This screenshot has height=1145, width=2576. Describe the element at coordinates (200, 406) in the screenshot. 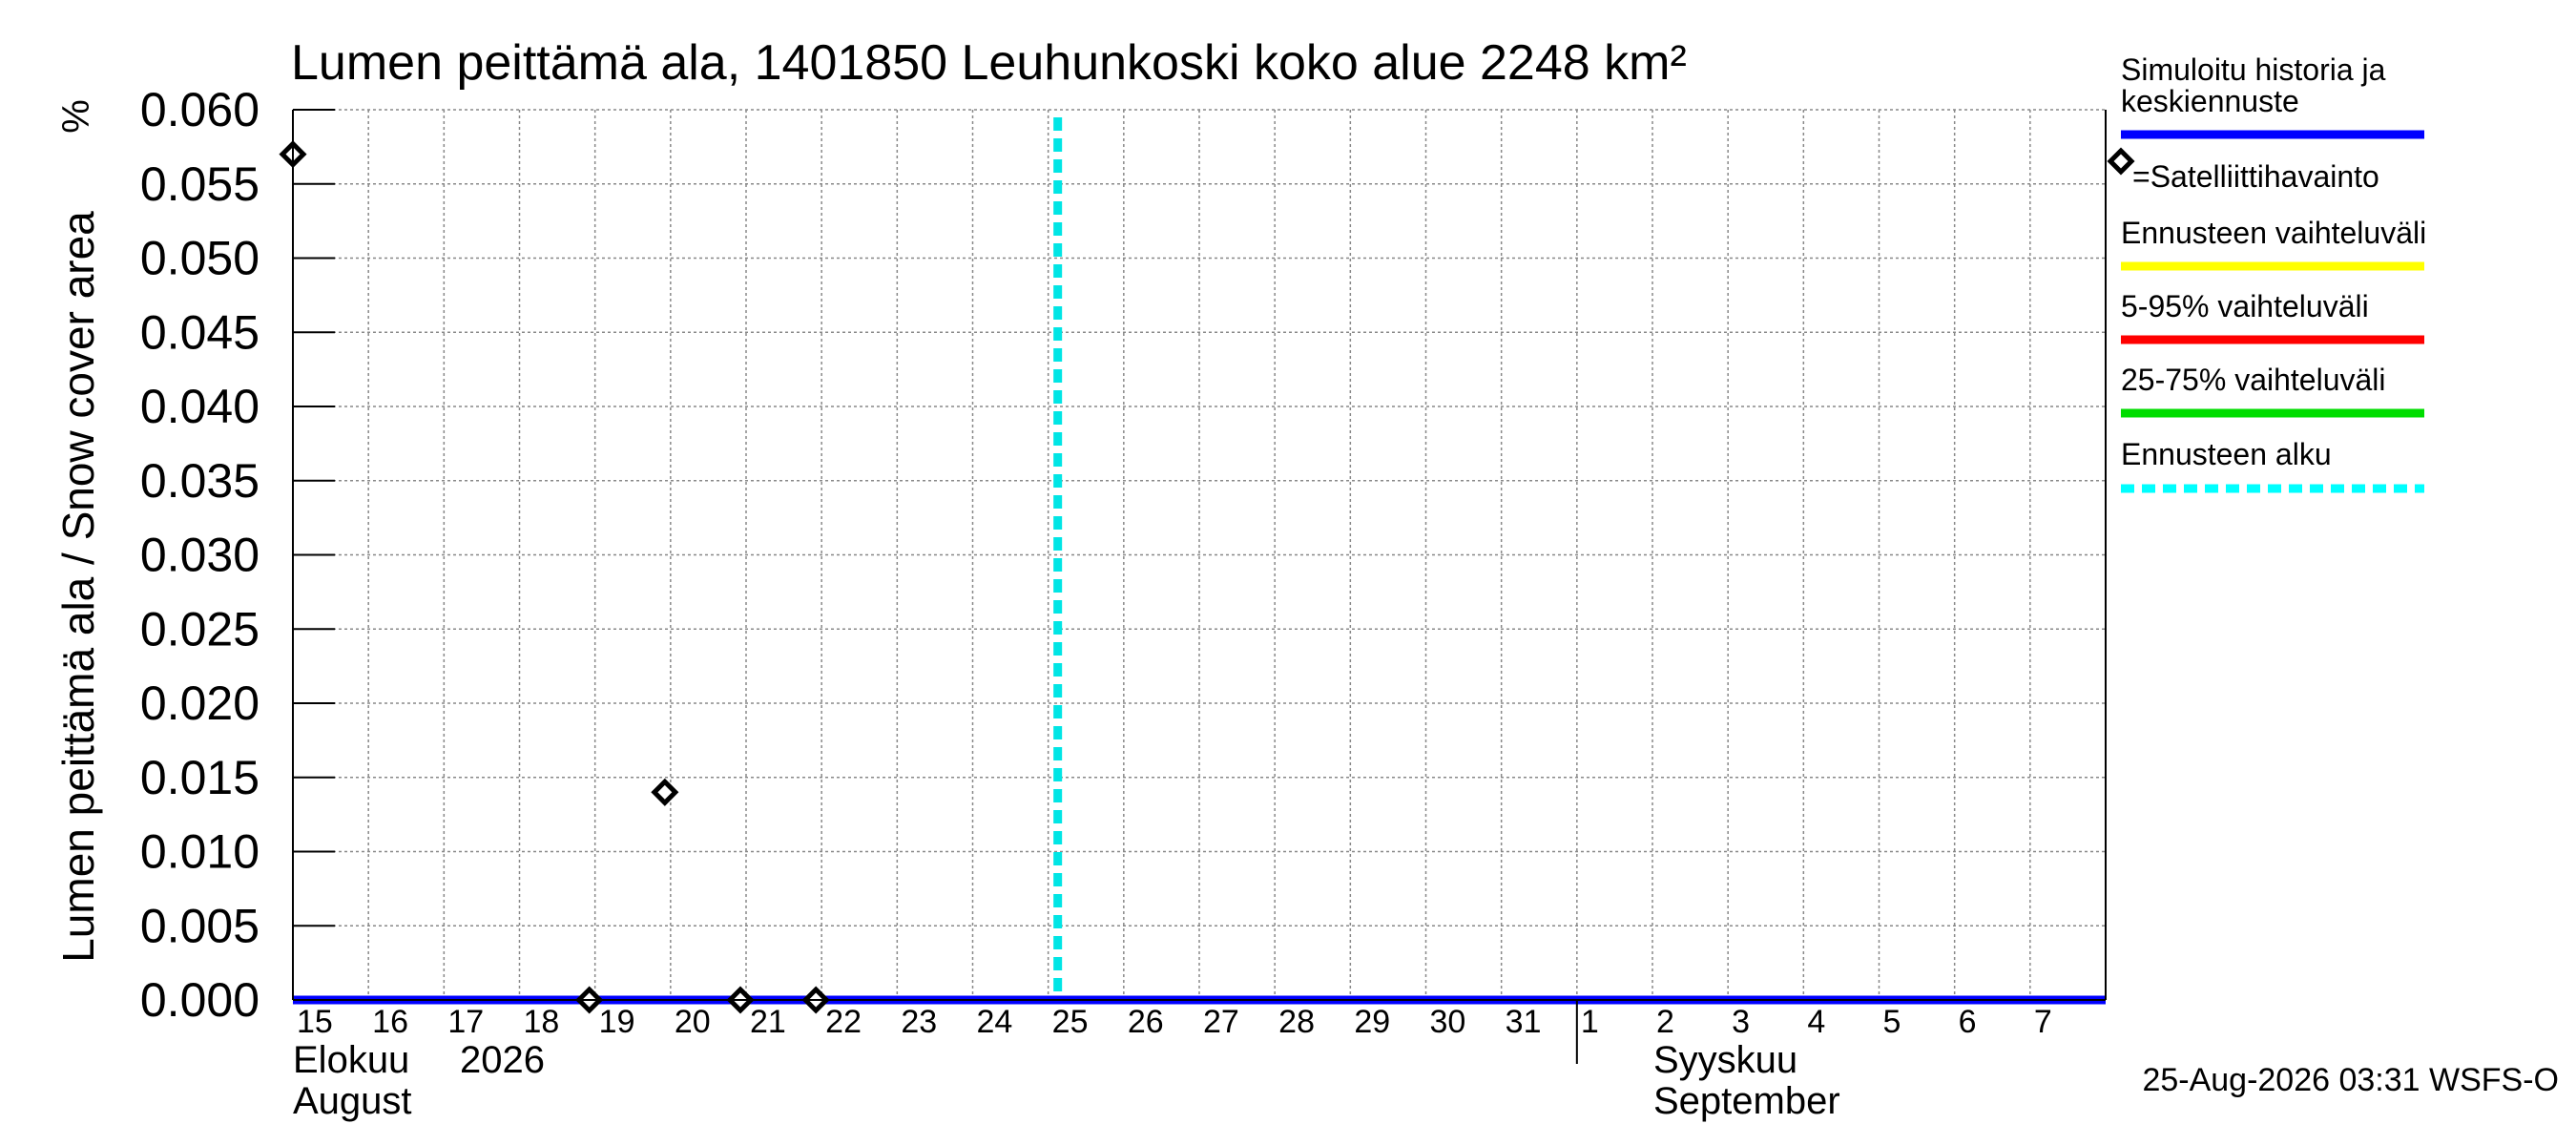

I see `y-tick-label: 0.040` at that location.